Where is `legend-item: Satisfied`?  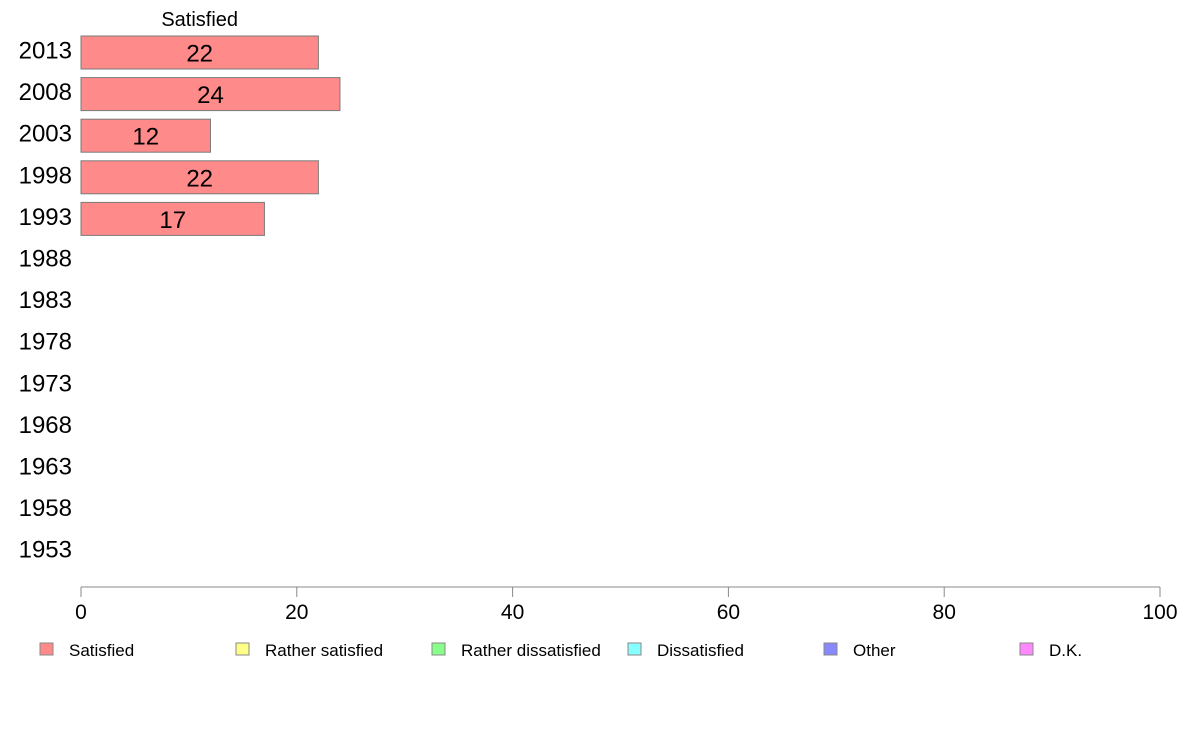 legend-item: Satisfied is located at coordinates (86, 650).